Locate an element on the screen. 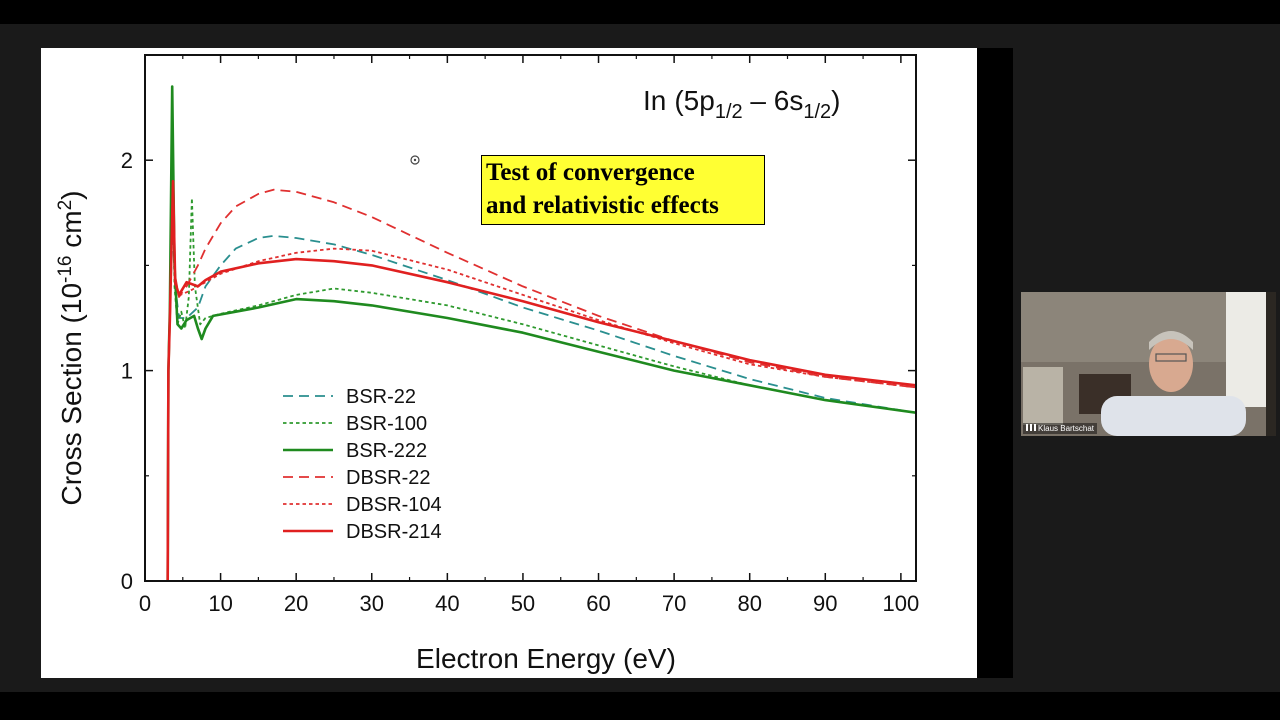 The width and height of the screenshot is (1280, 720). chart-title: In (5p1/2 – 6s1/2) is located at coordinates (741, 104).